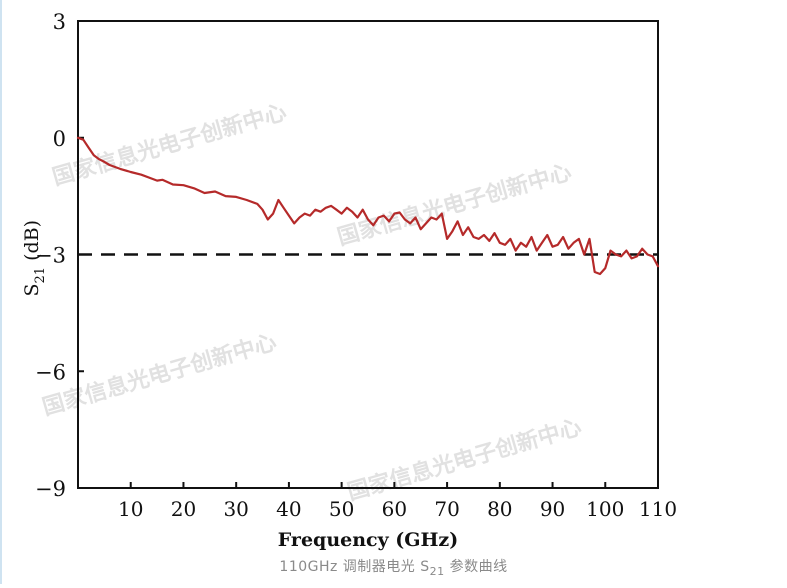 This screenshot has height=588, width=787. I want to click on y-axis-label-main: S, so click(32, 289).